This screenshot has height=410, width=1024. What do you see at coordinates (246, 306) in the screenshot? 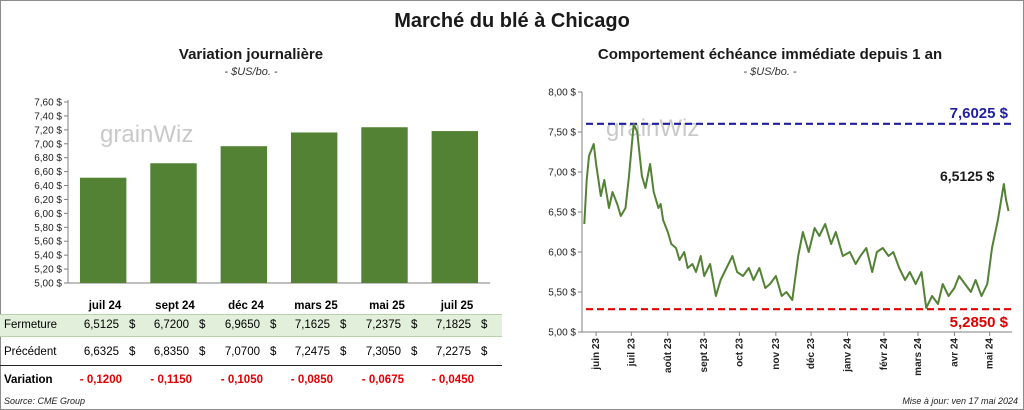
I see `month-header: déc 24` at bounding box center [246, 306].